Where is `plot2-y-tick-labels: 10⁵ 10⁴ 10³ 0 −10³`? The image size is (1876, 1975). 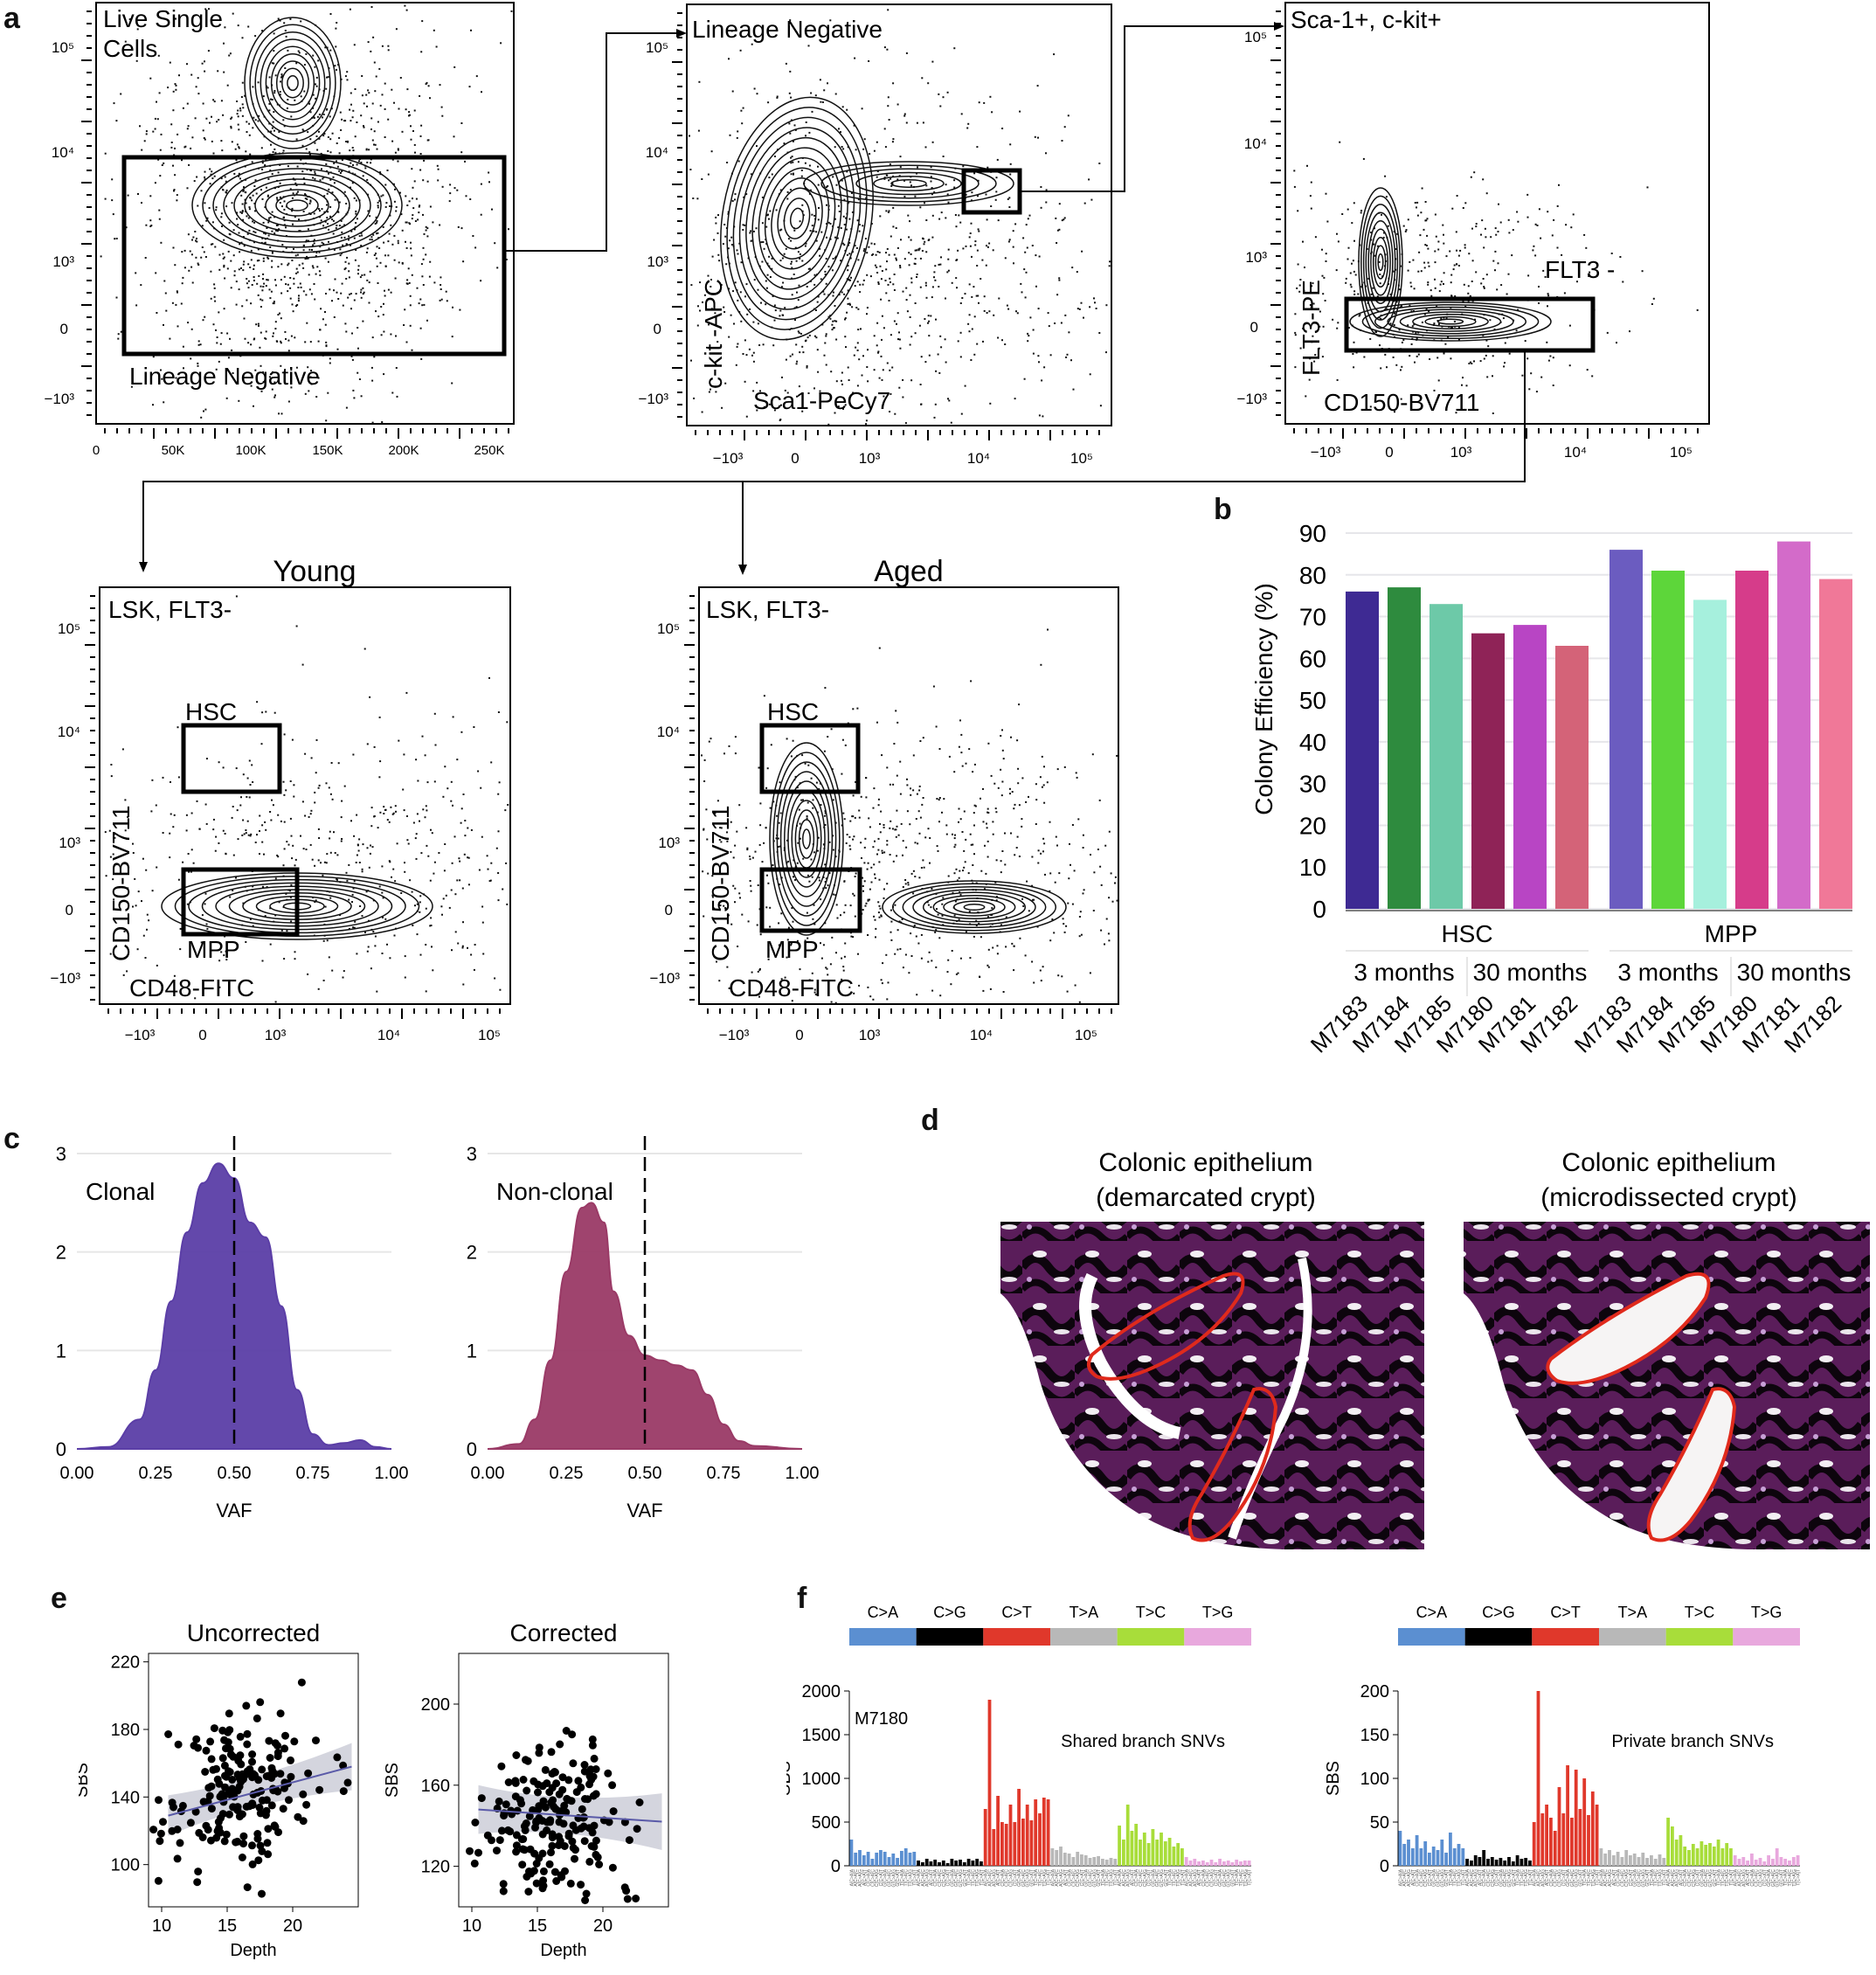
plot2-y-tick-labels: 10⁵ 10⁴ 10³ 0 −10³ is located at coordinates (654, 223).